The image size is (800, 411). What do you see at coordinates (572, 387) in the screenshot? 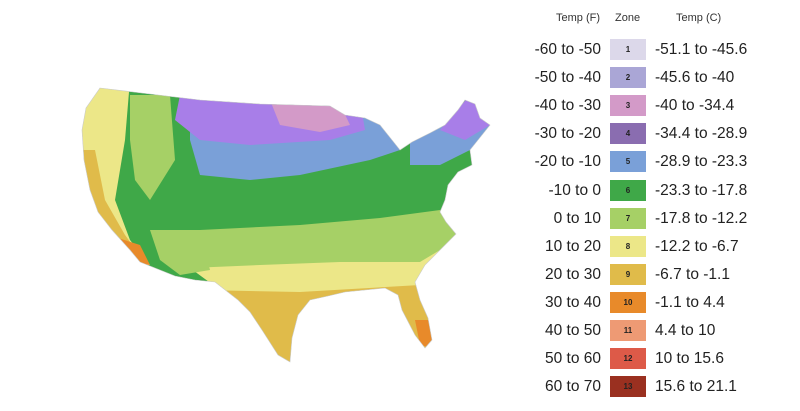
I see `temp-f: 60 to 70` at bounding box center [572, 387].